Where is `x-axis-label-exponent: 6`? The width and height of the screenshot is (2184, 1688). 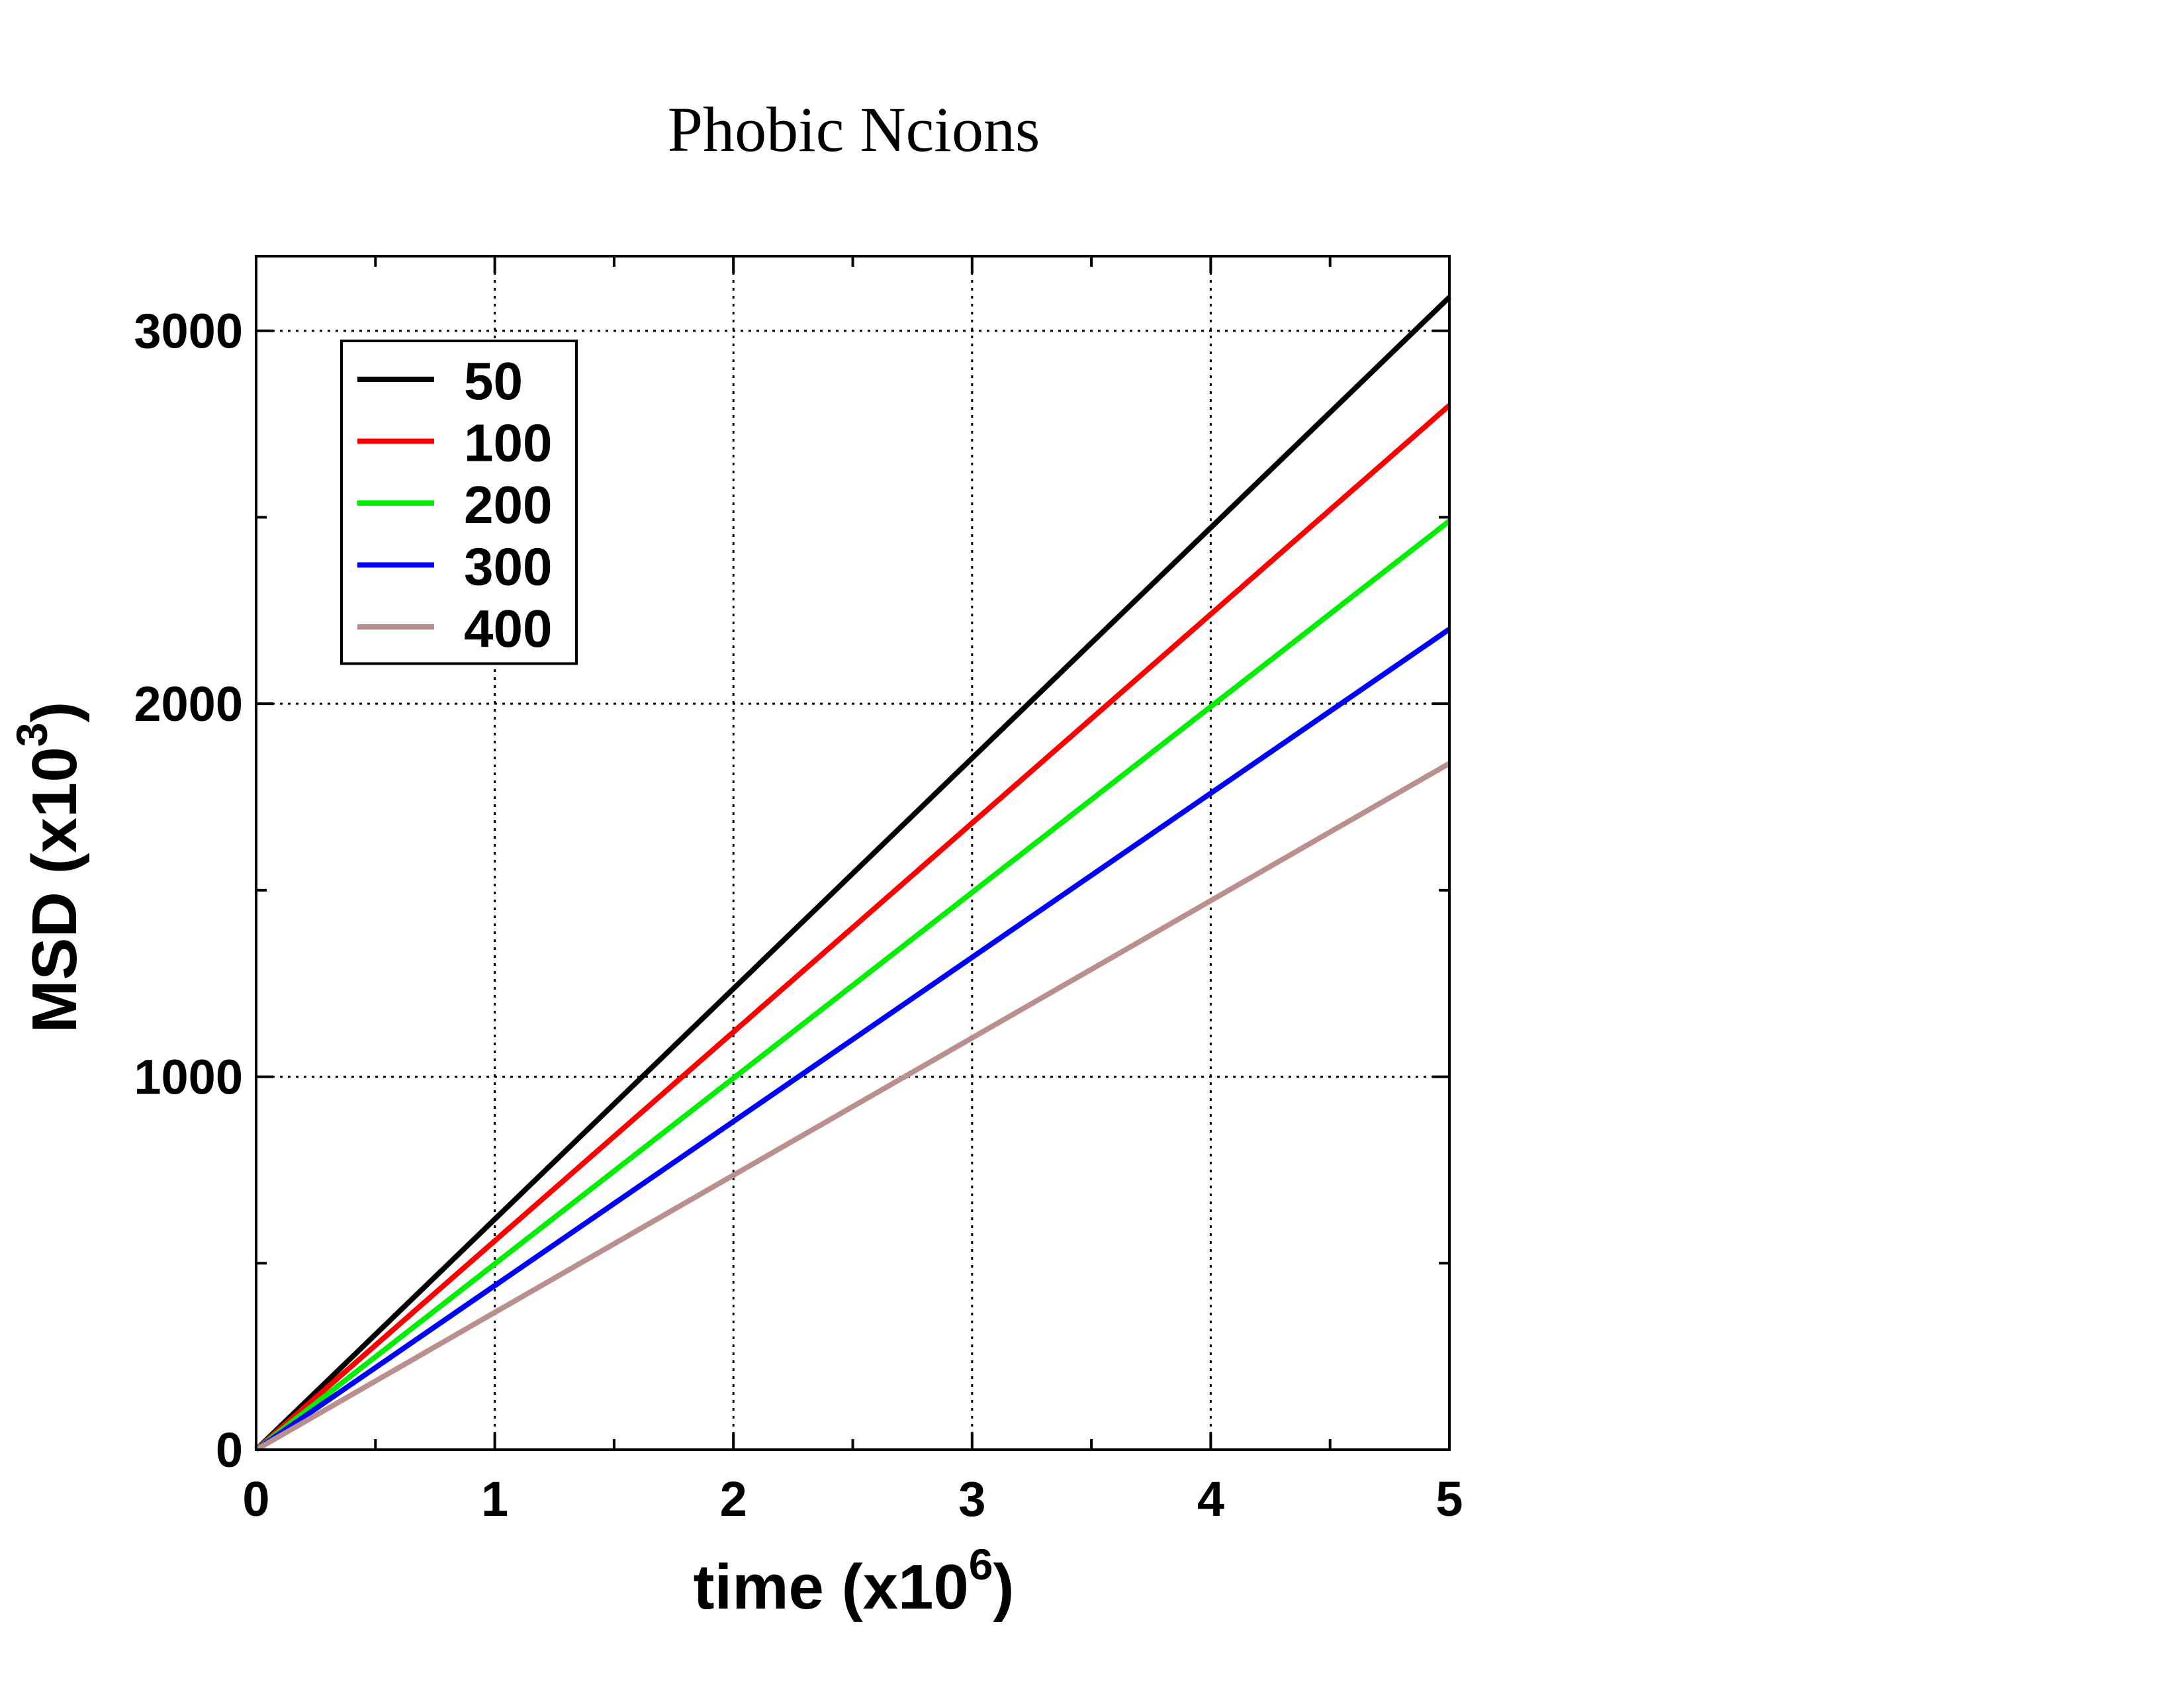 x-axis-label-exponent: 6 is located at coordinates (981, 1564).